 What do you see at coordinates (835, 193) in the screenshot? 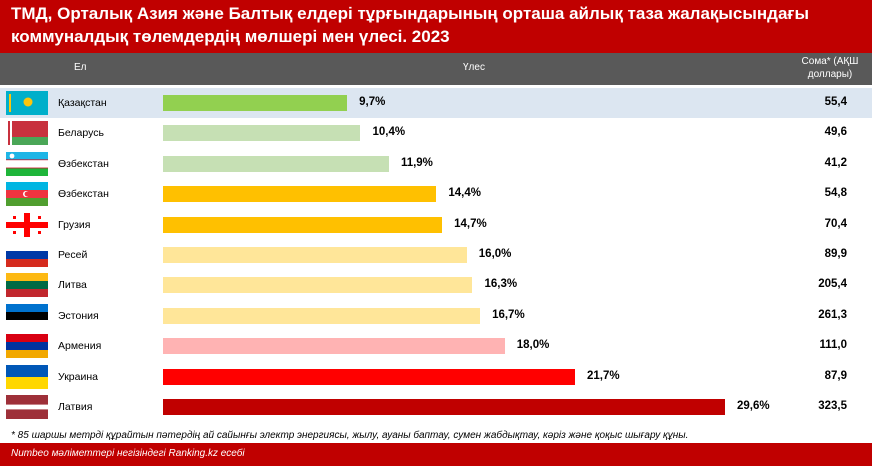
I see `amount-label: 54,8` at bounding box center [835, 193].